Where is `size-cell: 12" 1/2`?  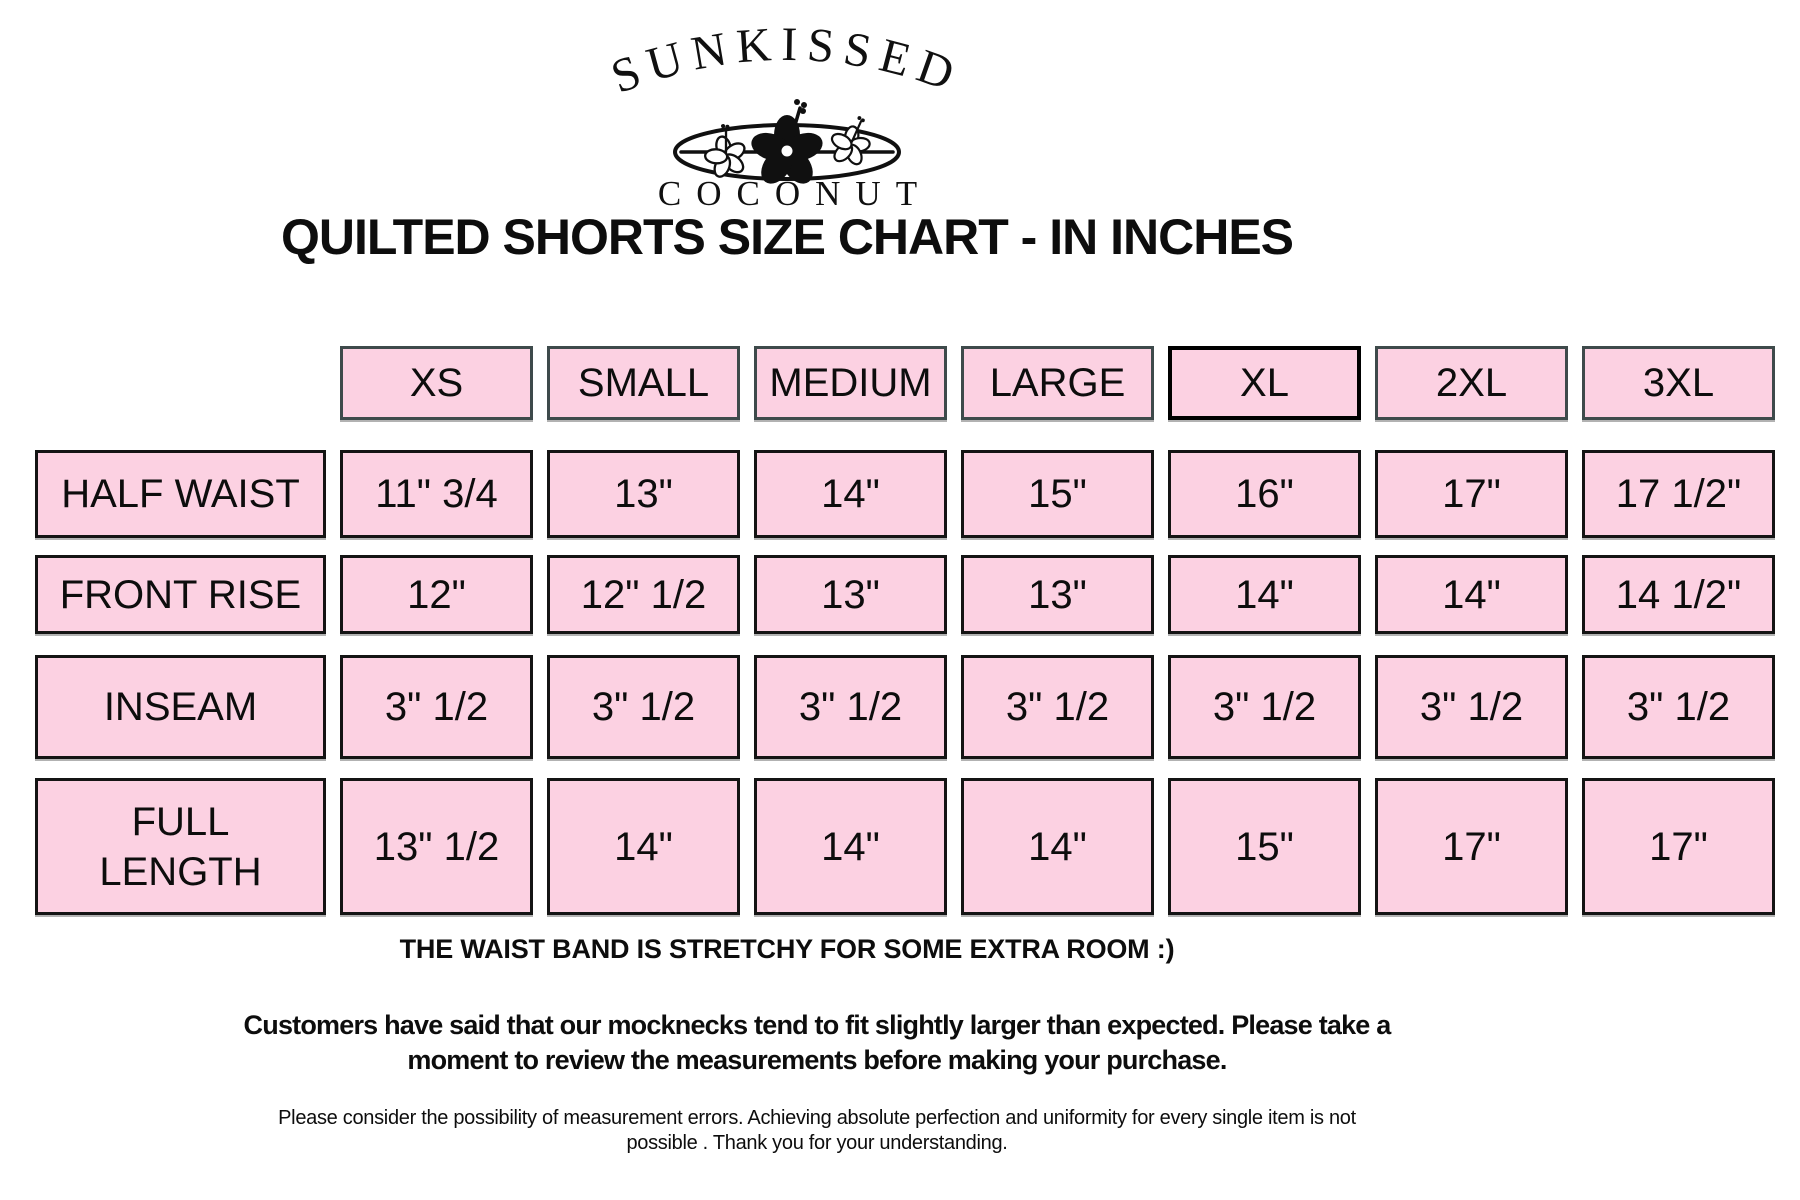
size-cell: 12" 1/2 is located at coordinates (643, 594).